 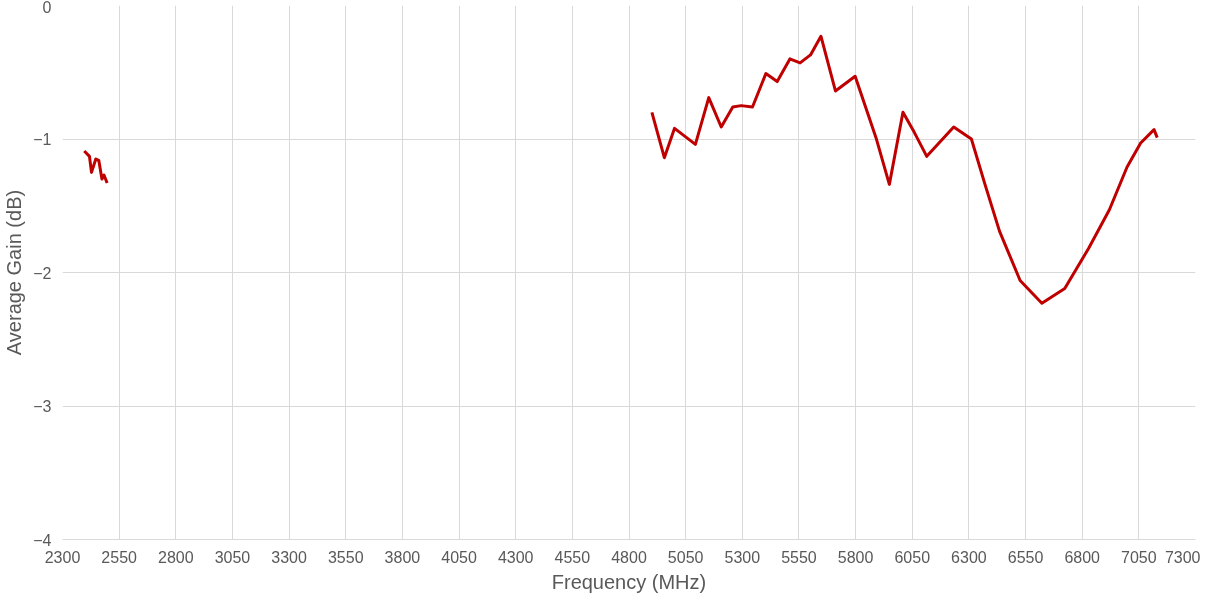 I want to click on x-tick-label: 3300, so click(x=289, y=557).